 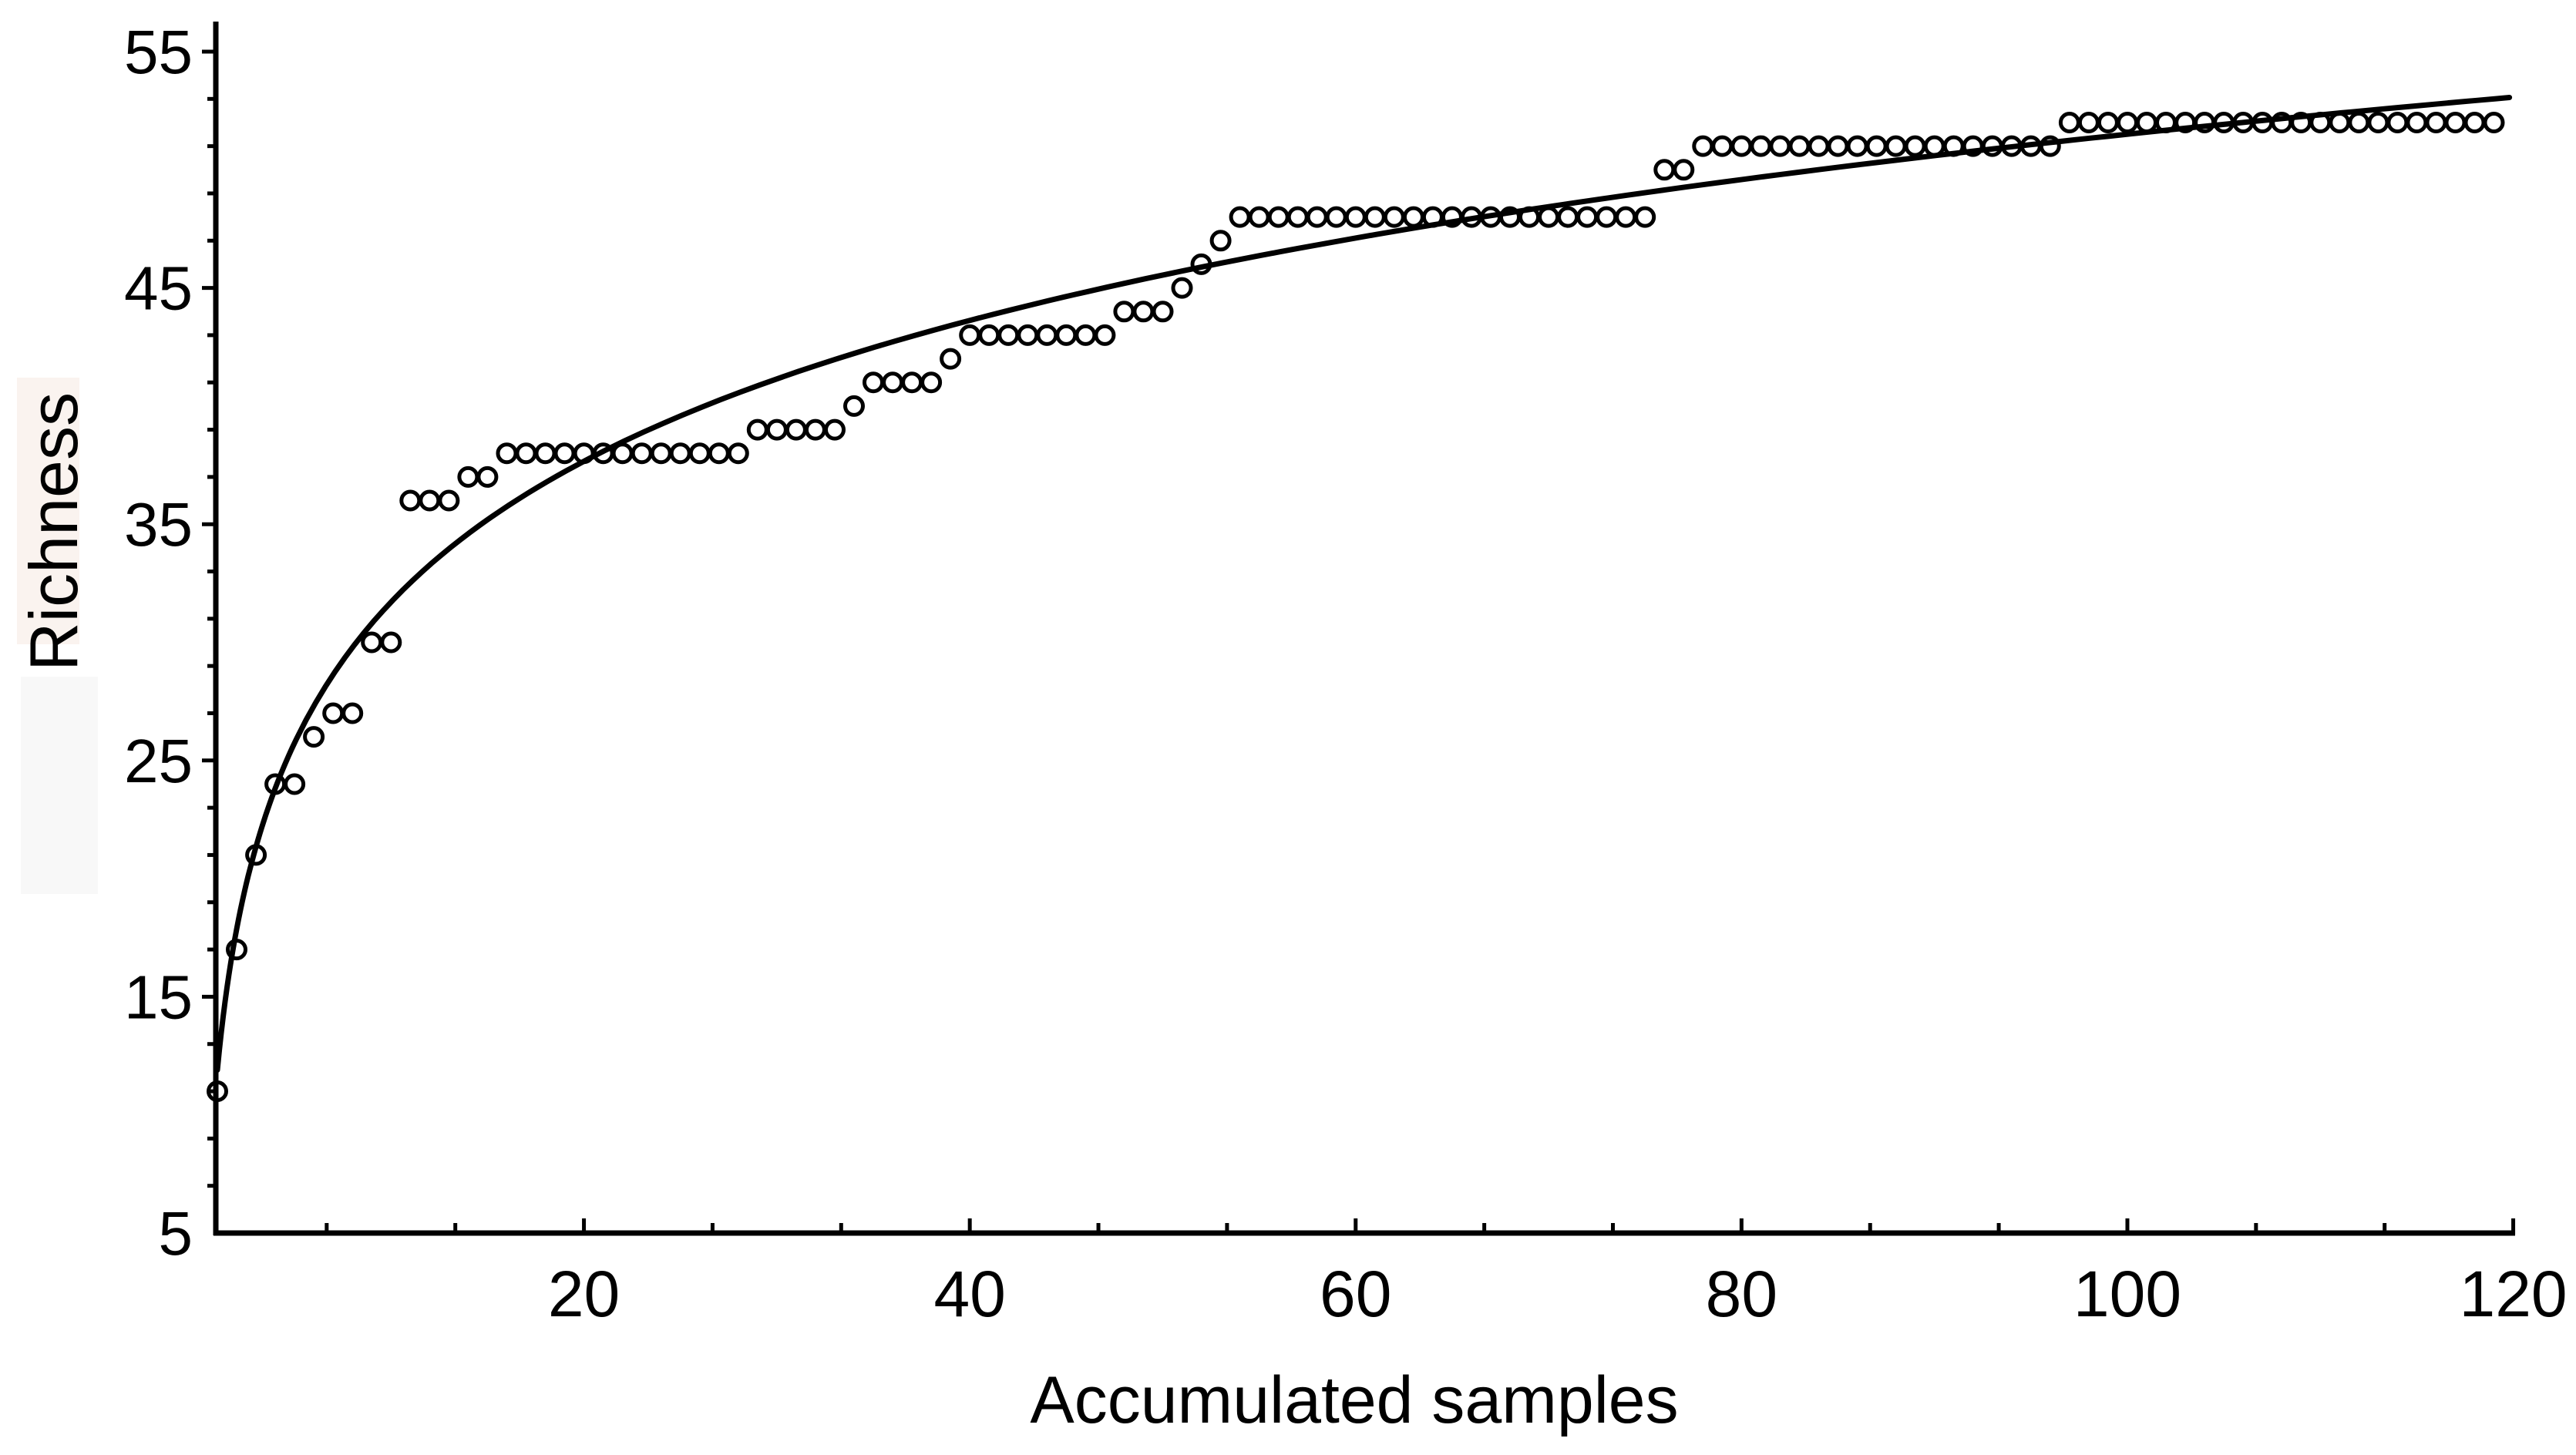 I want to click on y-tick-label: 35, so click(x=158, y=524).